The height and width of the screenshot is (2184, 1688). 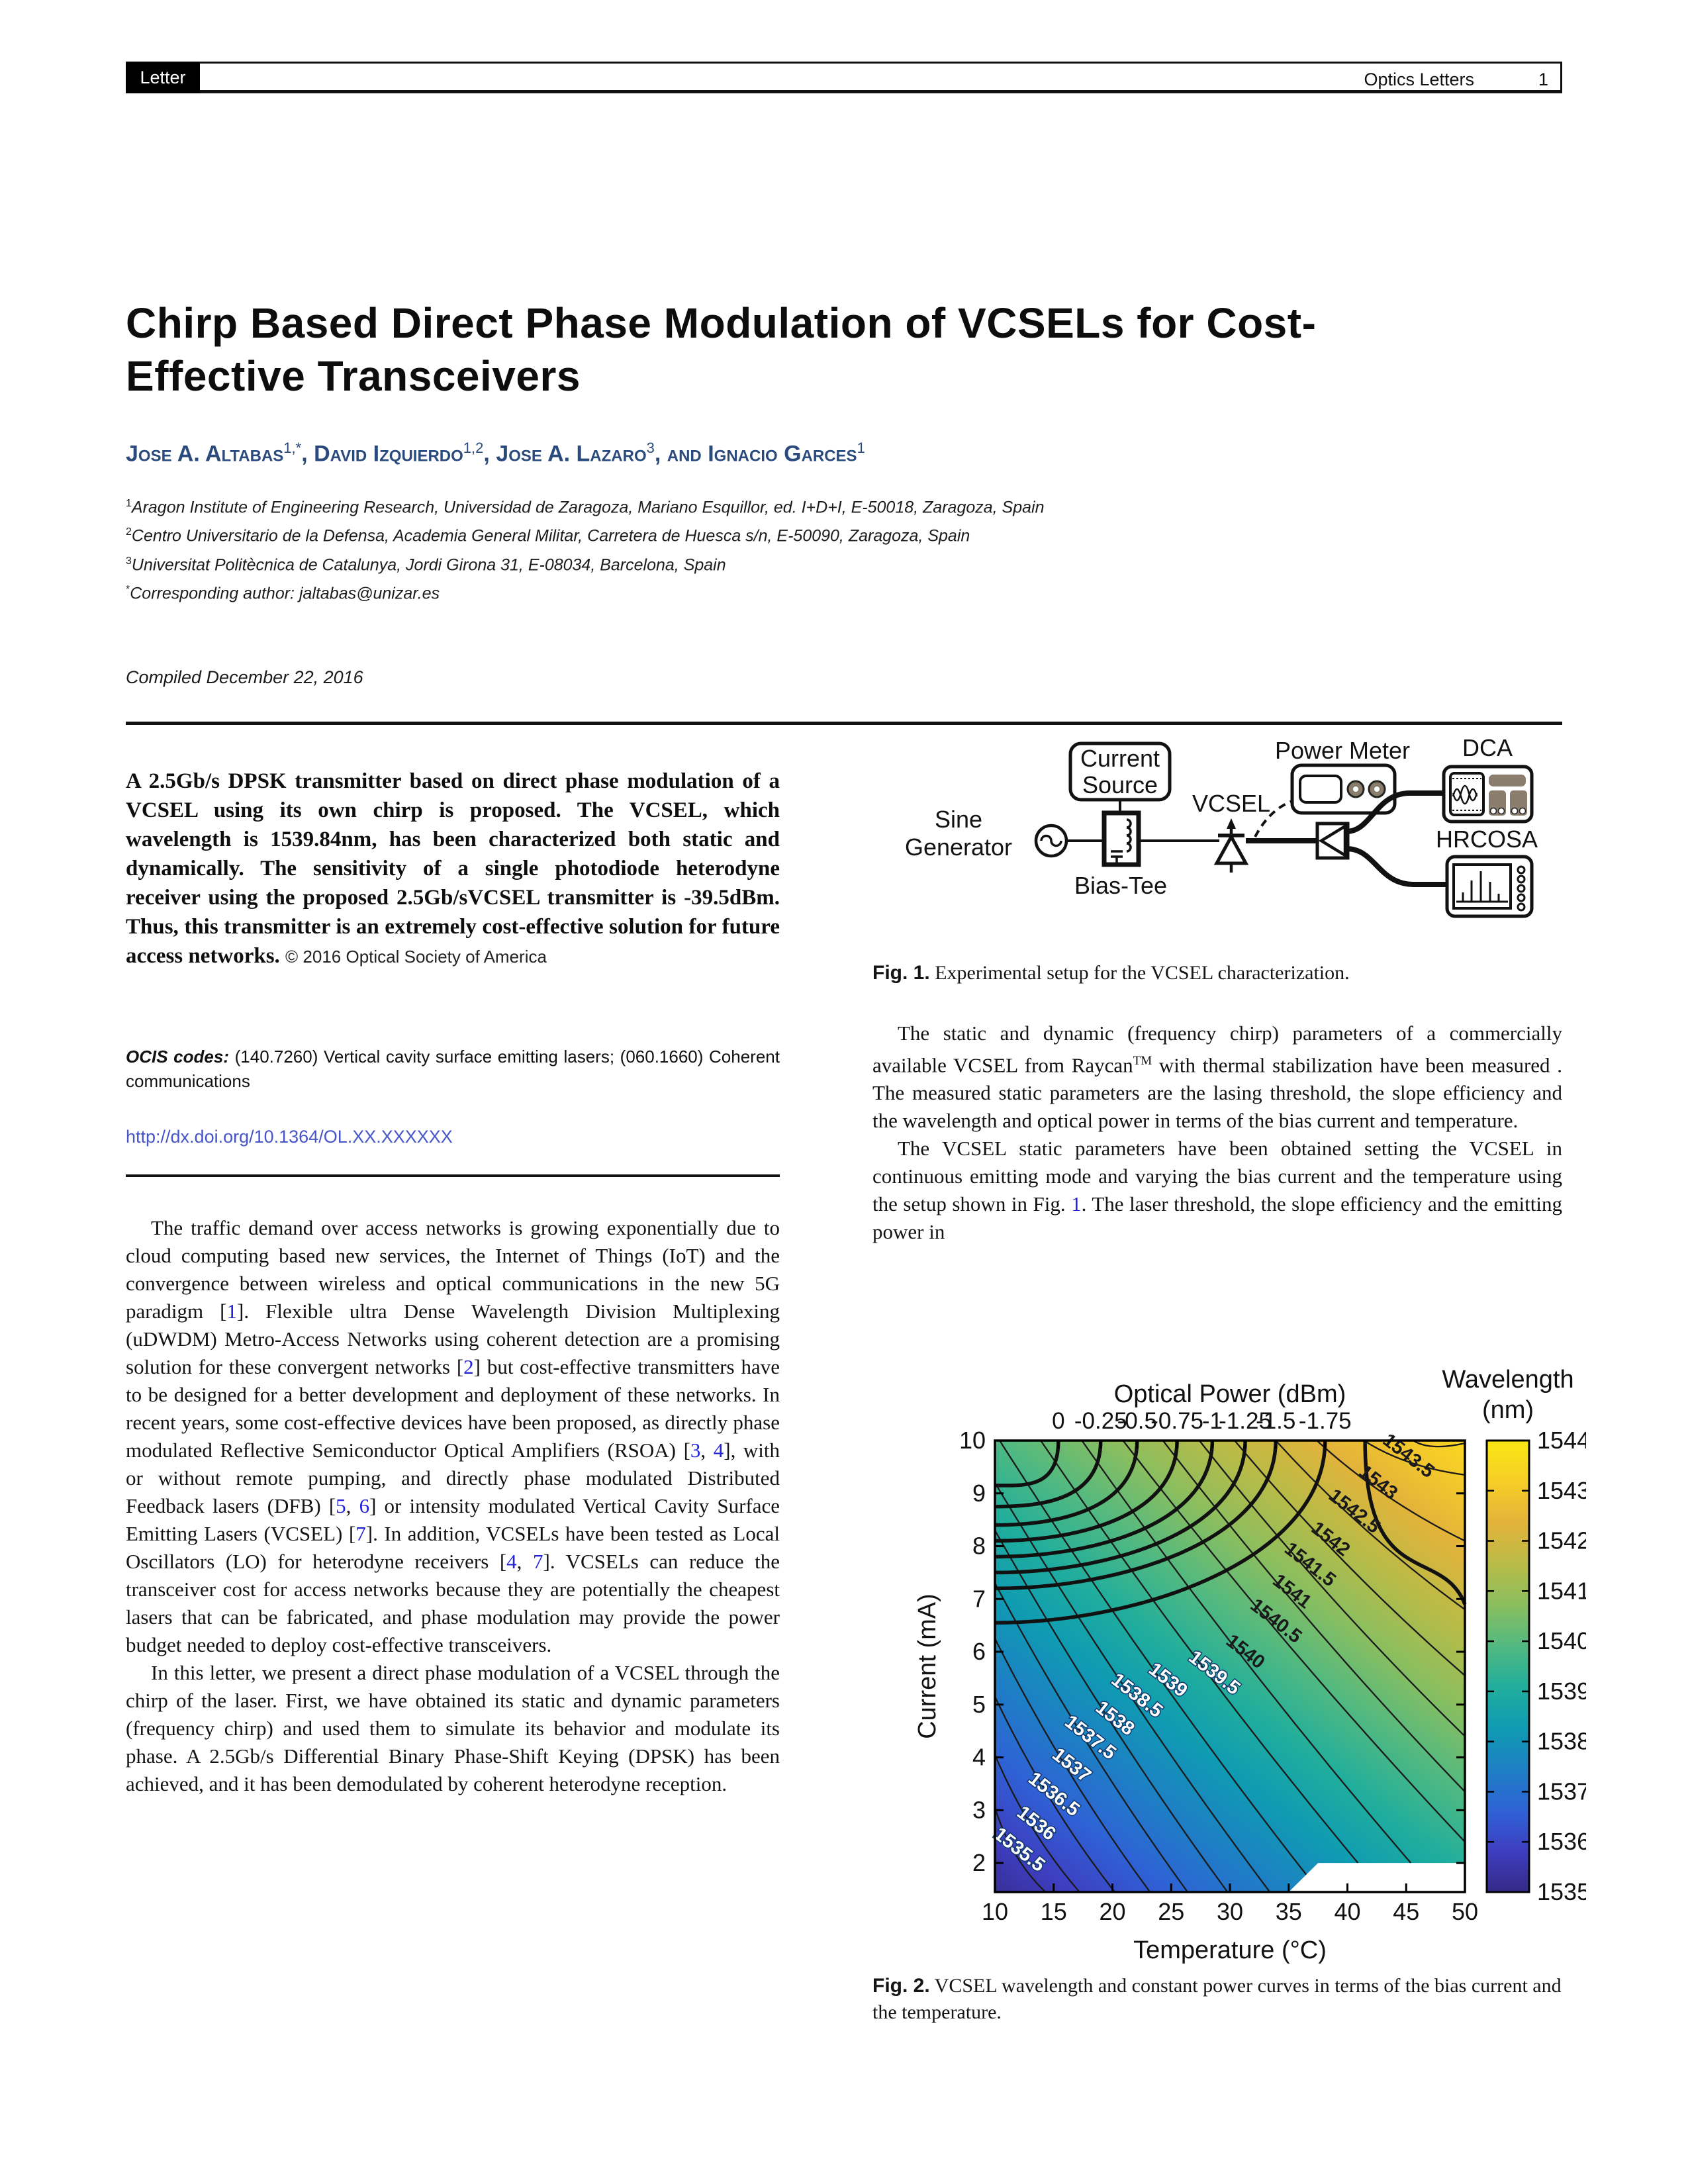 I want to click on no-data-region, so click(x=1376, y=1877).